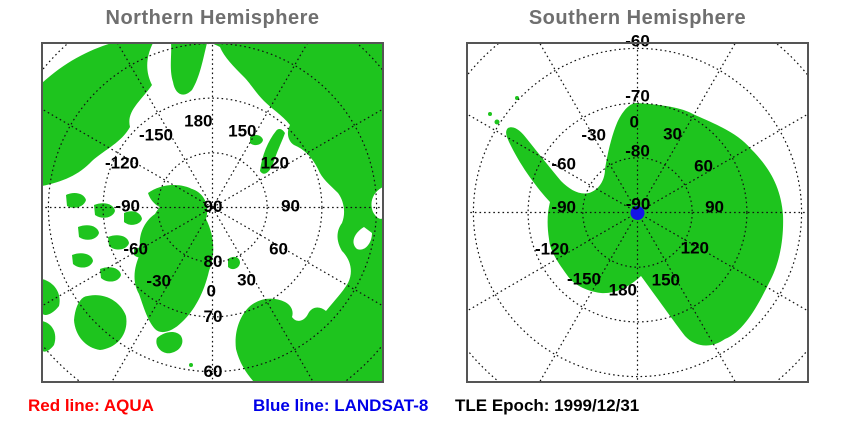 This screenshot has width=850, height=425. I want to click on land-greenland, so click(174, 260).